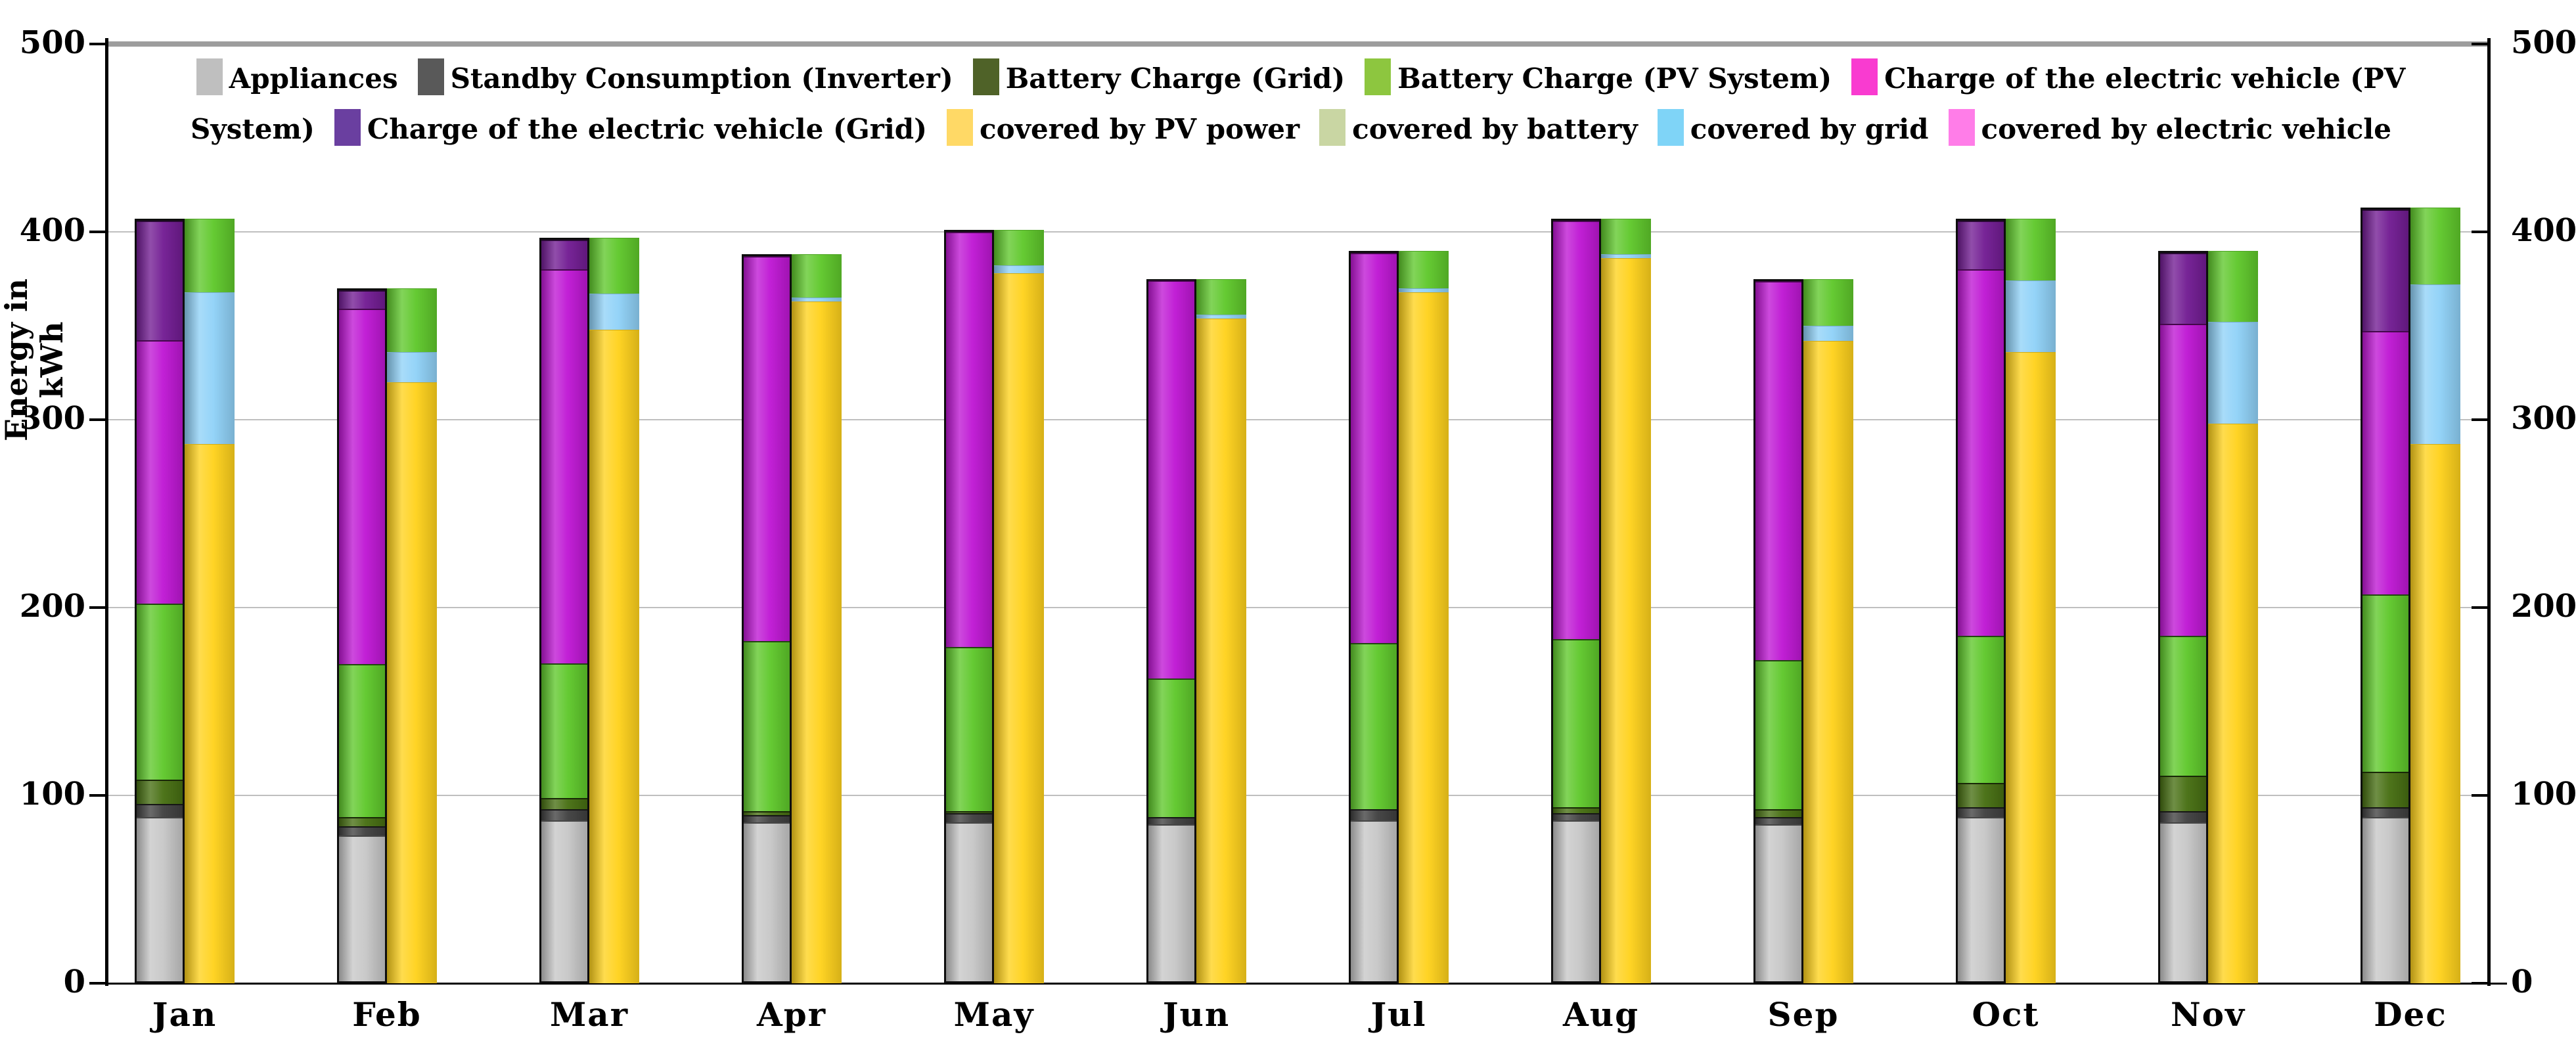 Image resolution: width=2576 pixels, height=1045 pixels. I want to click on bar-coverage-jun, so click(1221, 631).